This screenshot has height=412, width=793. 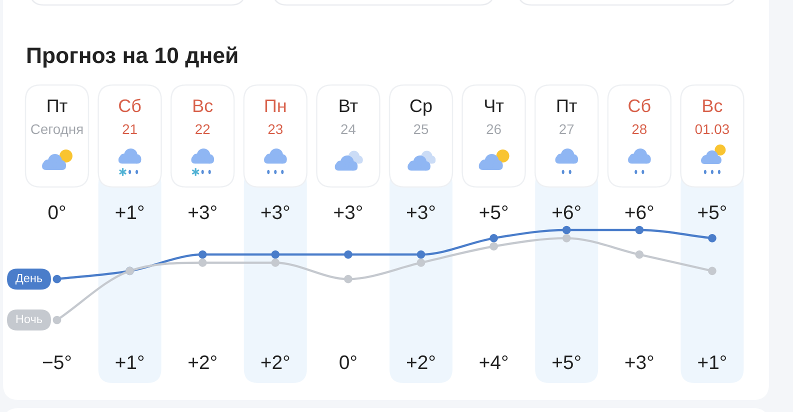 What do you see at coordinates (712, 117) in the screenshot?
I see `x-tick-label: Вс 01.03` at bounding box center [712, 117].